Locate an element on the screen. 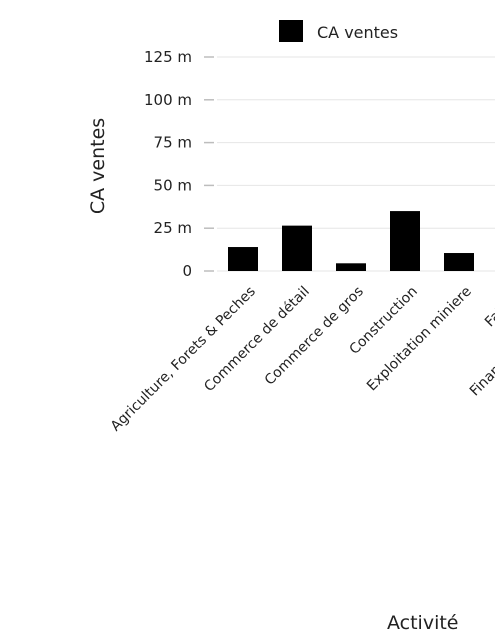 This screenshot has width=495, height=639. y-tick-label: 75 m is located at coordinates (173, 143).